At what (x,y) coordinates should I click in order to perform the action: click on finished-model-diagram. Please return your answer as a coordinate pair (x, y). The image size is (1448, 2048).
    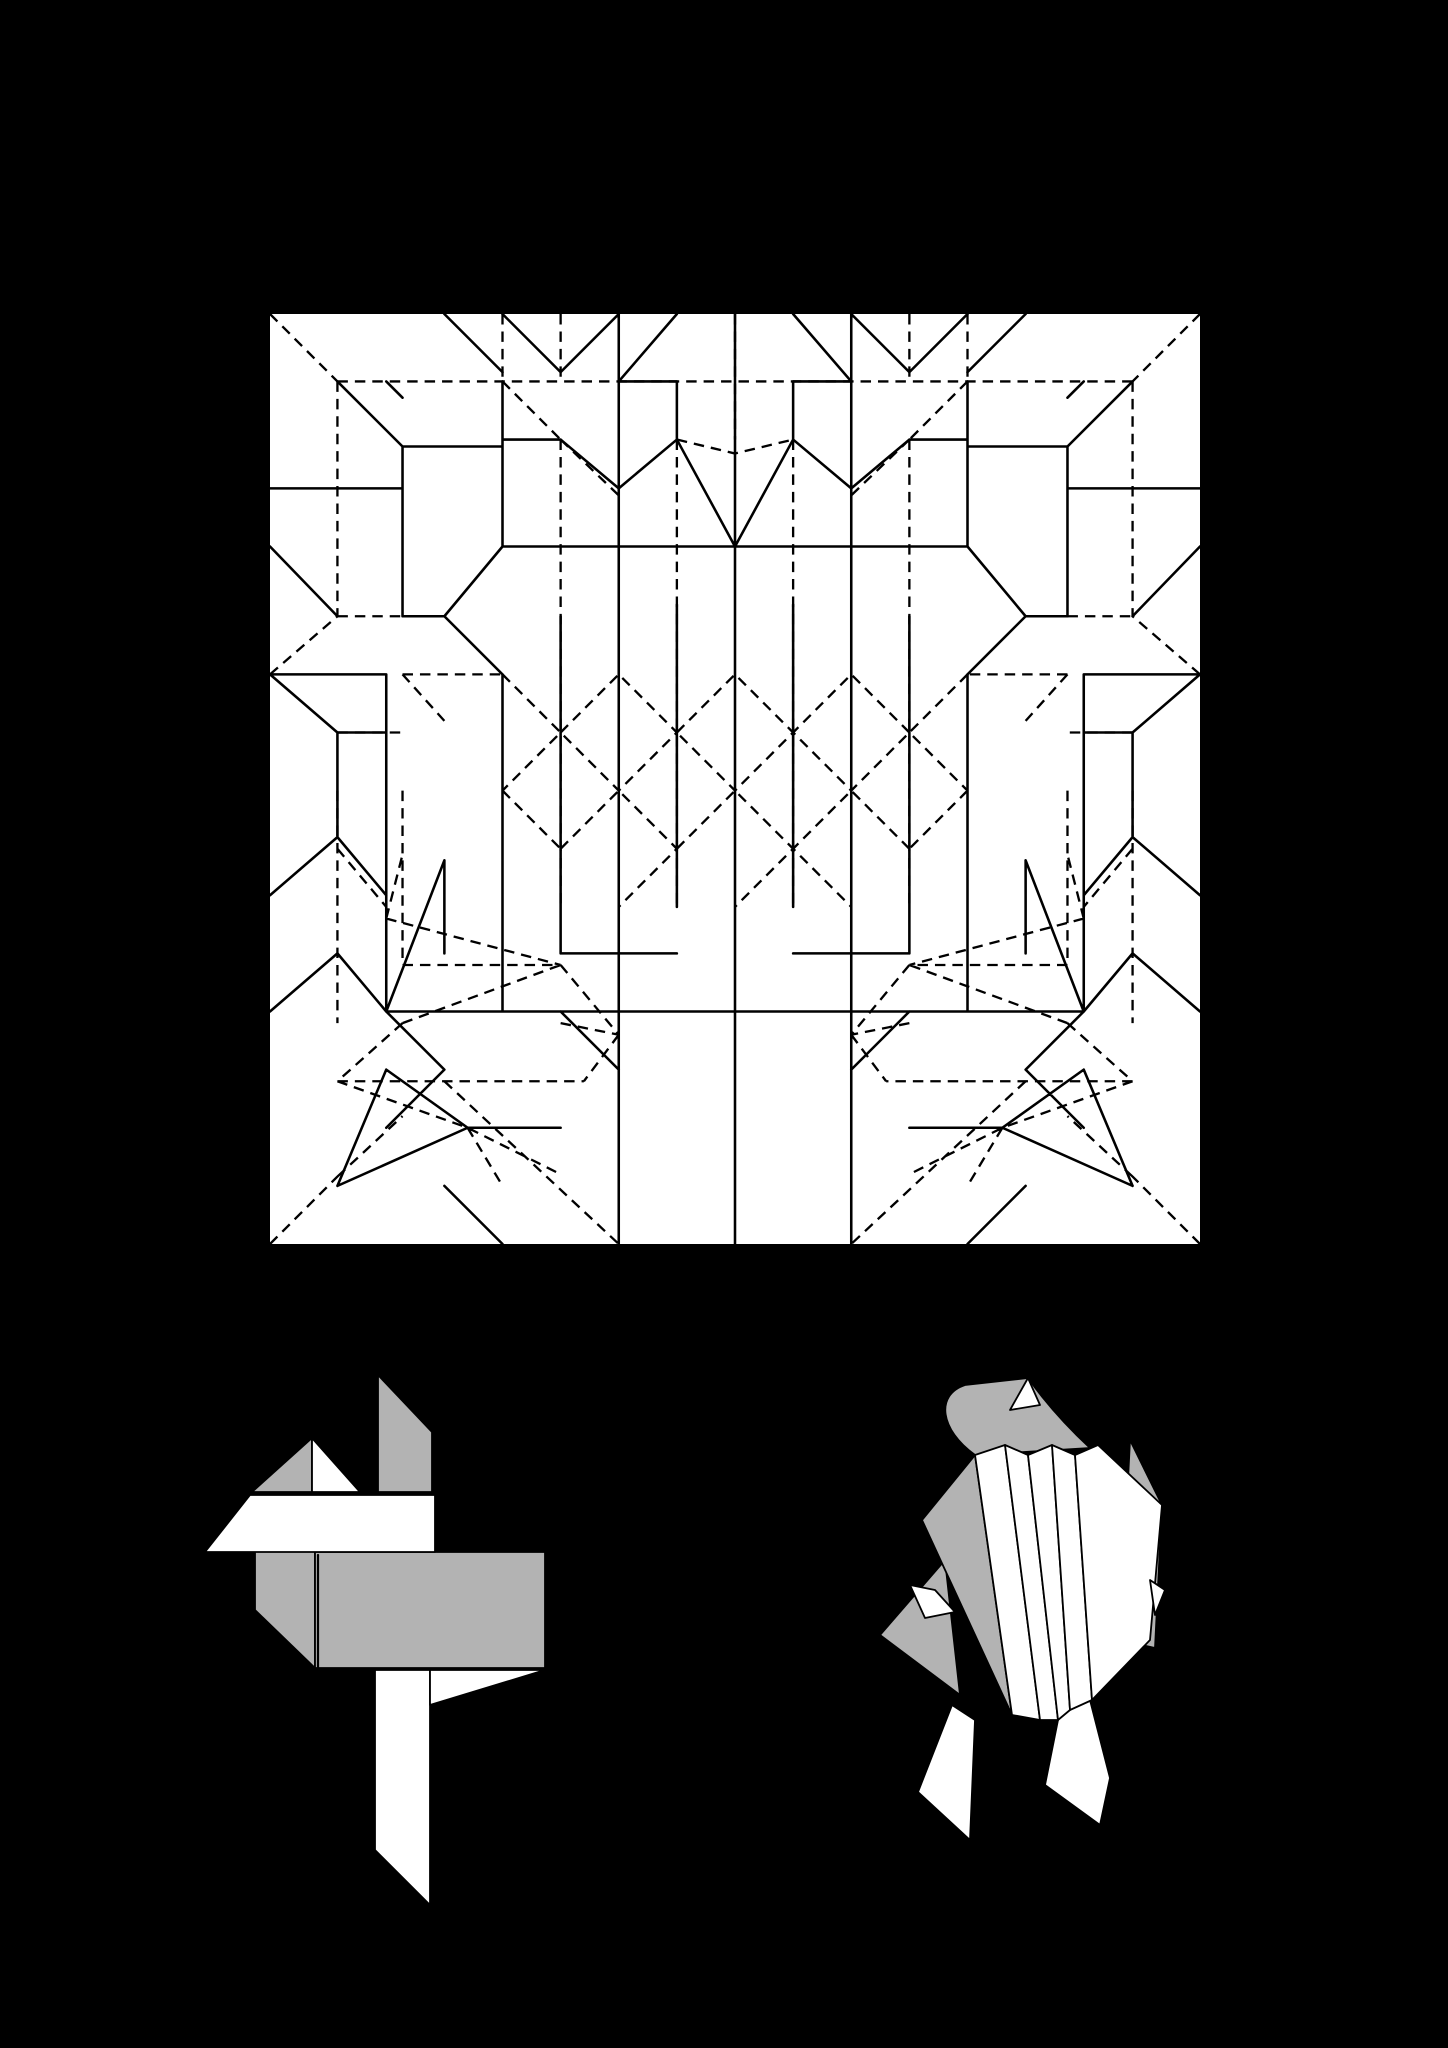
    Looking at the image, I should click on (1022, 1609).